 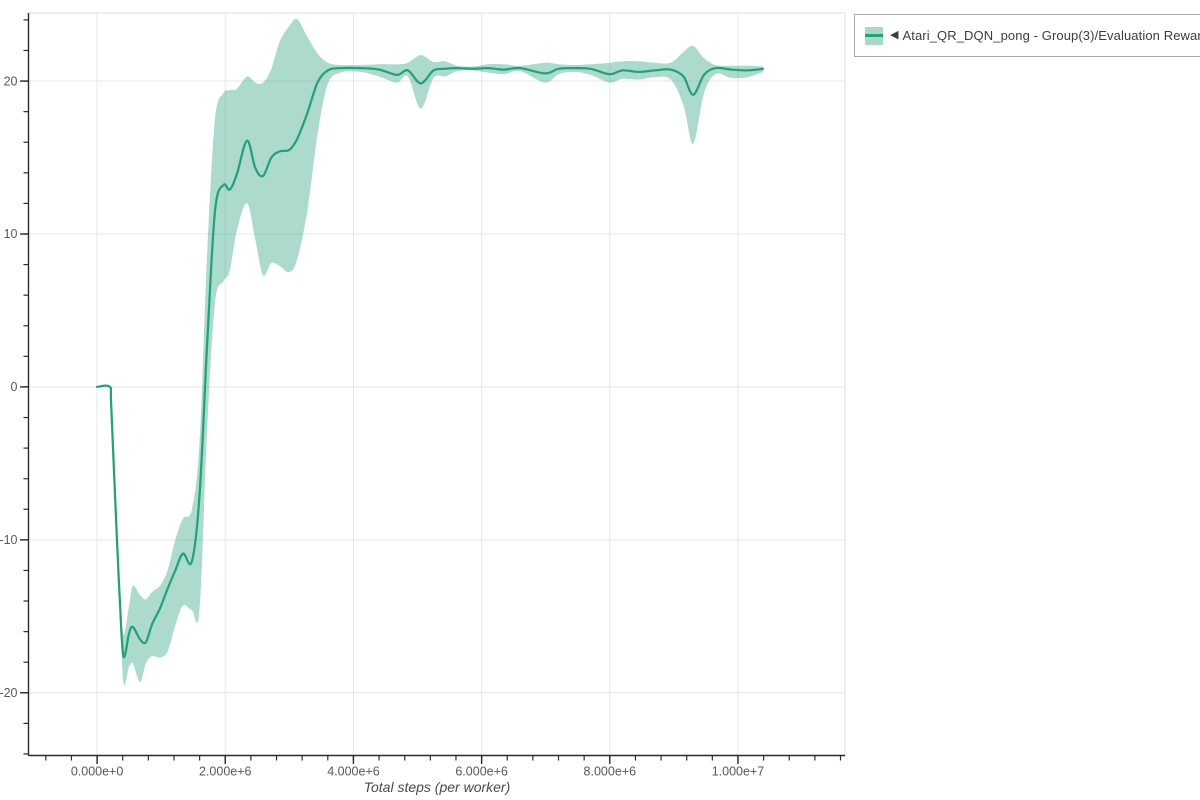 I want to click on x-tick-label: 4.000e+6, so click(x=353, y=772).